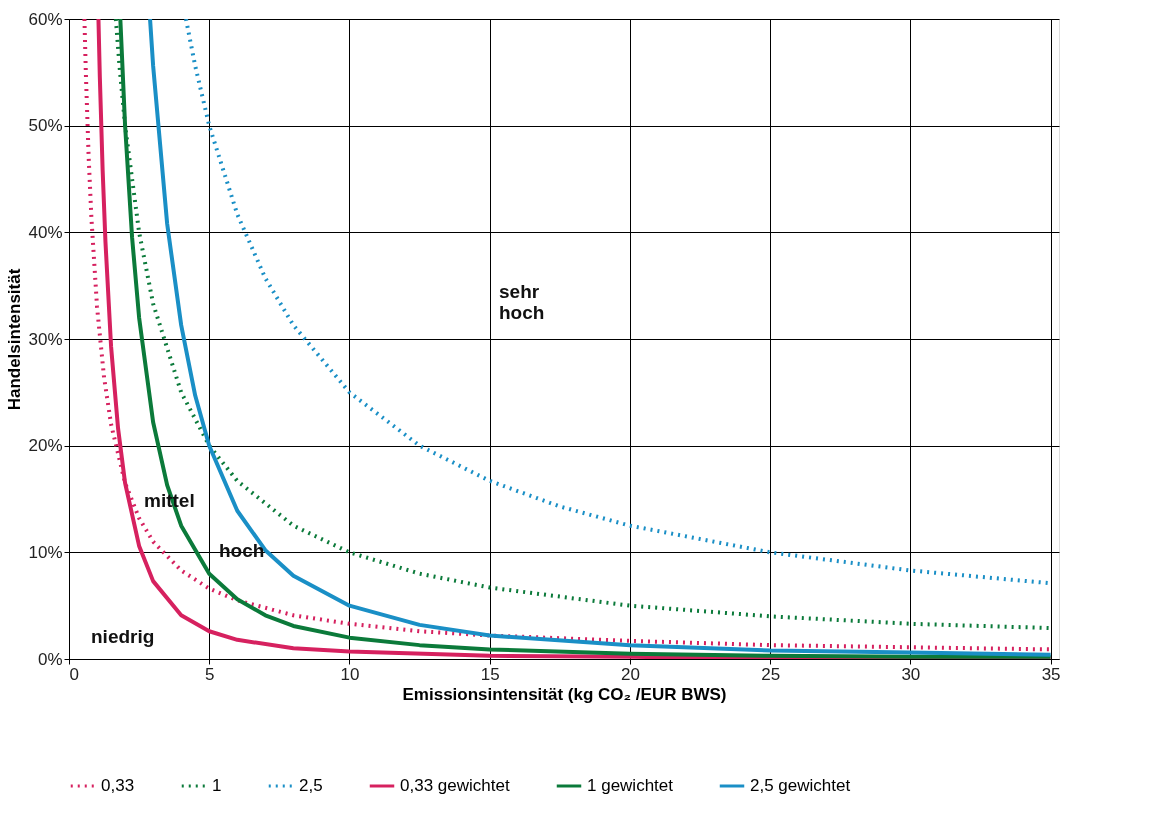 This screenshot has width=1166, height=830. What do you see at coordinates (455, 785) in the screenshot?
I see `legend-label: 0,33 gewichtet` at bounding box center [455, 785].